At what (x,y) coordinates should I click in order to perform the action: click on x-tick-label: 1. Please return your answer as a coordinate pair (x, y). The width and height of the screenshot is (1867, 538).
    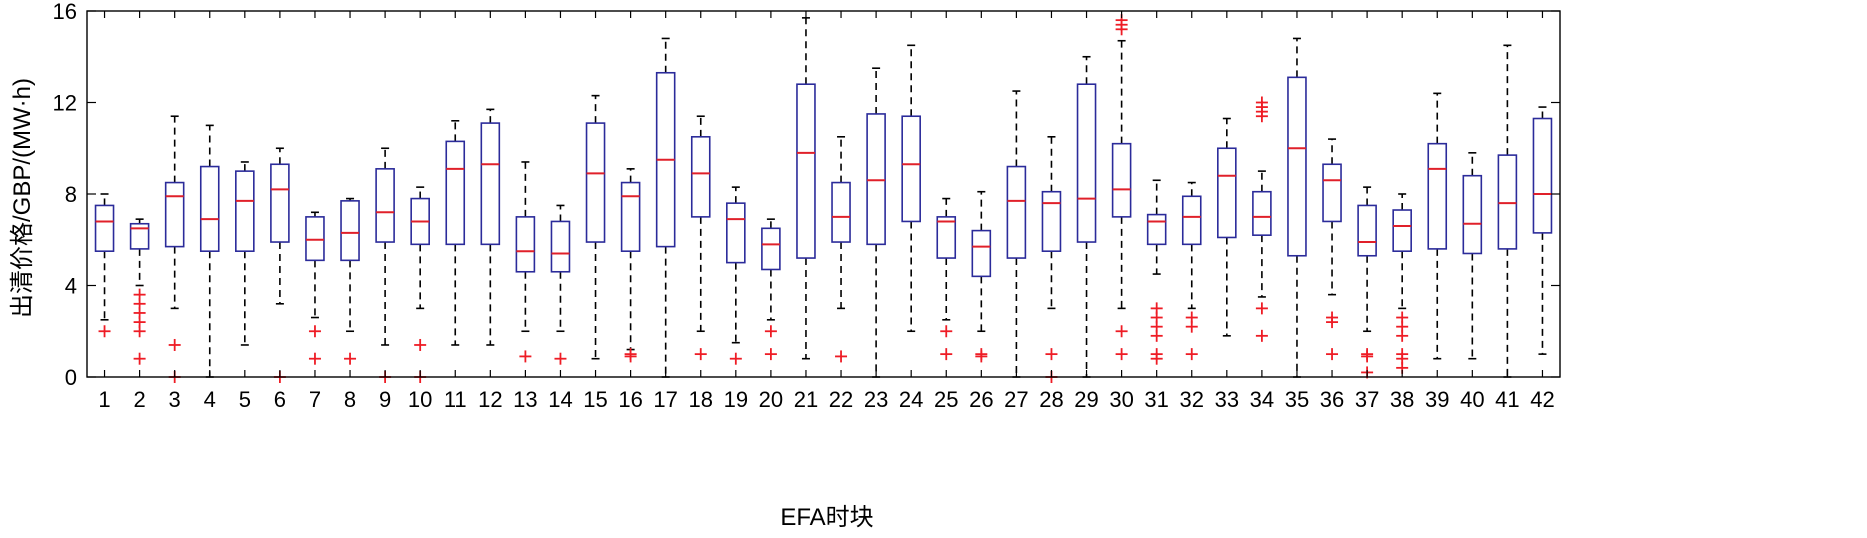
    Looking at the image, I should click on (104, 399).